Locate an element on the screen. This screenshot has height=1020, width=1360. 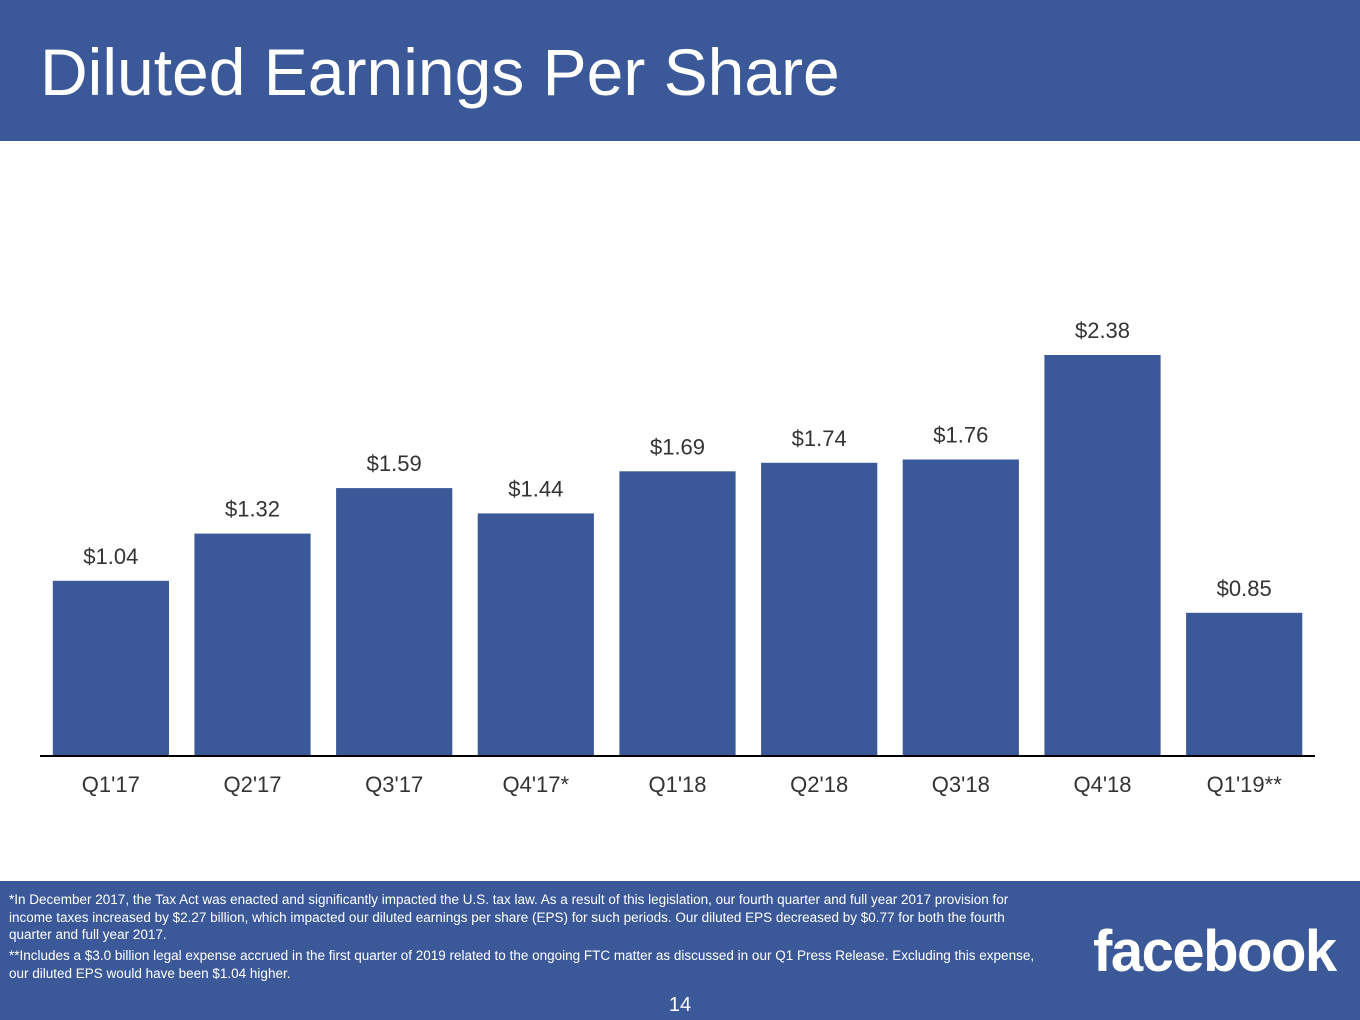
bar-value-label: $2.38 is located at coordinates (1102, 330).